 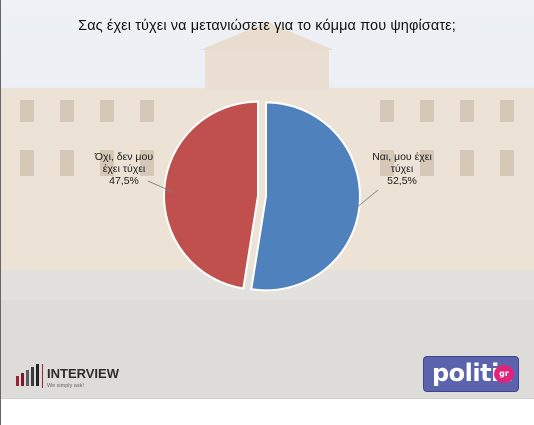 What do you see at coordinates (124, 181) in the screenshot?
I see `slice-label-1-line-2: 47,5%` at bounding box center [124, 181].